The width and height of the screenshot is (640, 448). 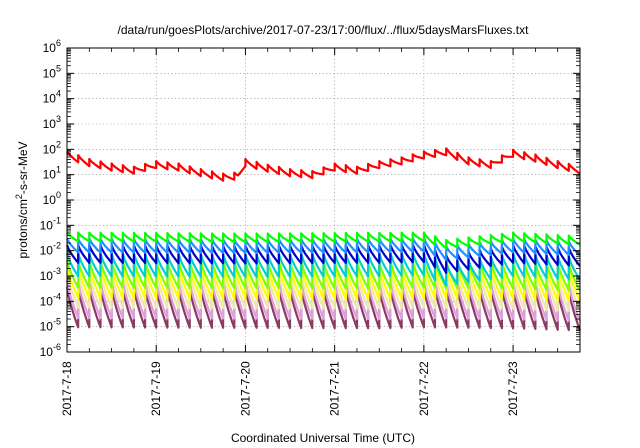 What do you see at coordinates (52, 97) in the screenshot?
I see `y-tick-label: 10⁴` at bounding box center [52, 97].